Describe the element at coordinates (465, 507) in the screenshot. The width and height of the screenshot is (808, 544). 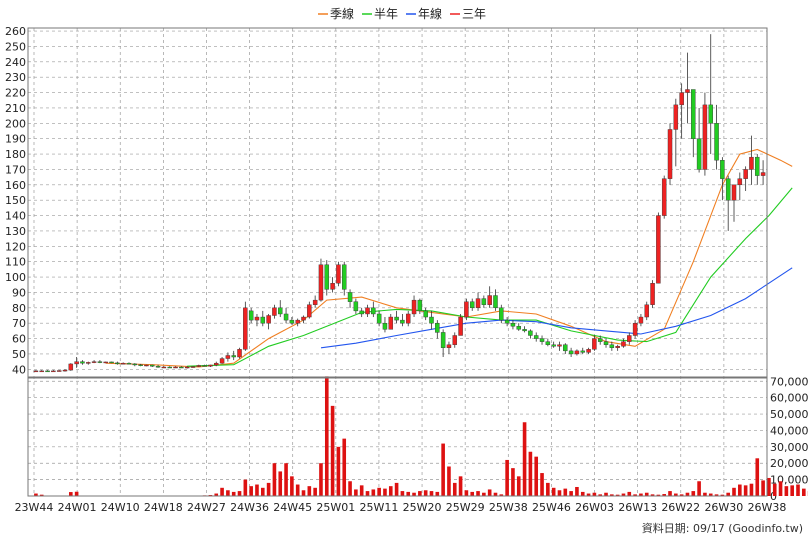
I see `x-tick-label-10: 25W29` at that location.